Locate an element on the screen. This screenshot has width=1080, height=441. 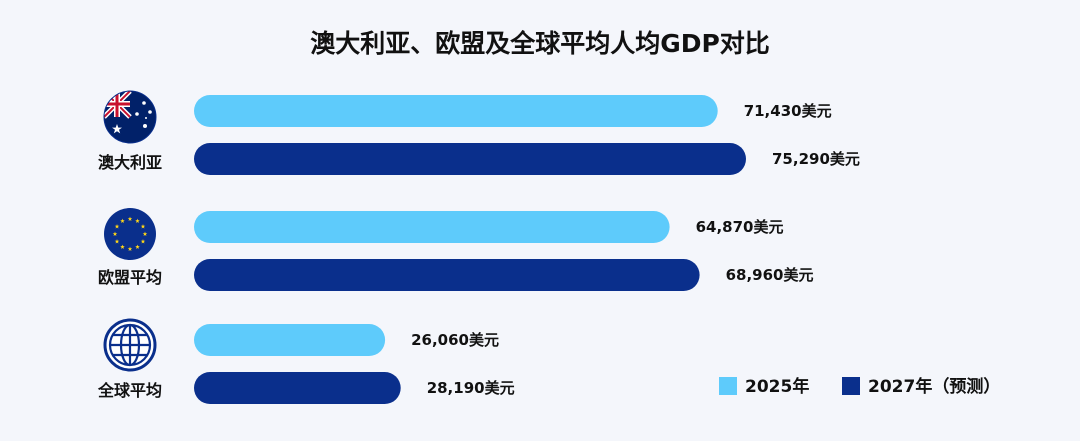
australia-flag-icon is located at coordinates (130, 117).